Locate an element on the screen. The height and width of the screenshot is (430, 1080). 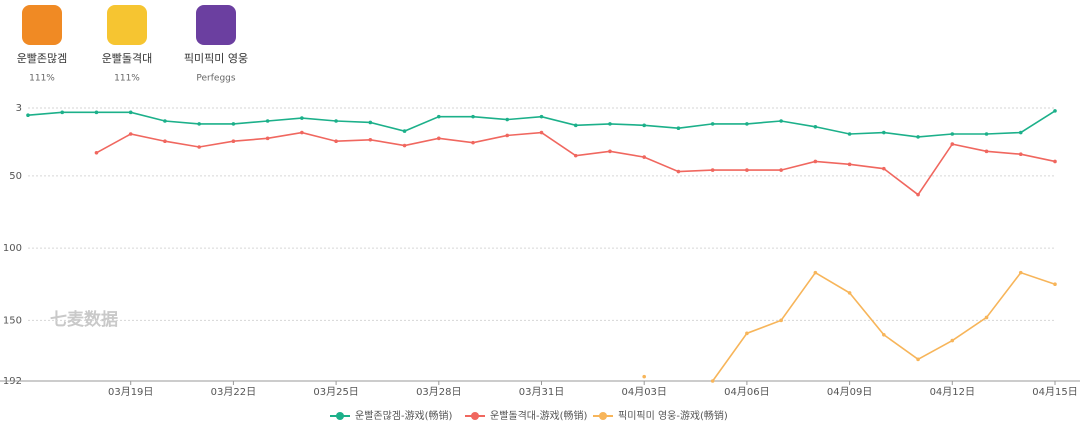
y-tick-label: 3 is located at coordinates (19, 108).